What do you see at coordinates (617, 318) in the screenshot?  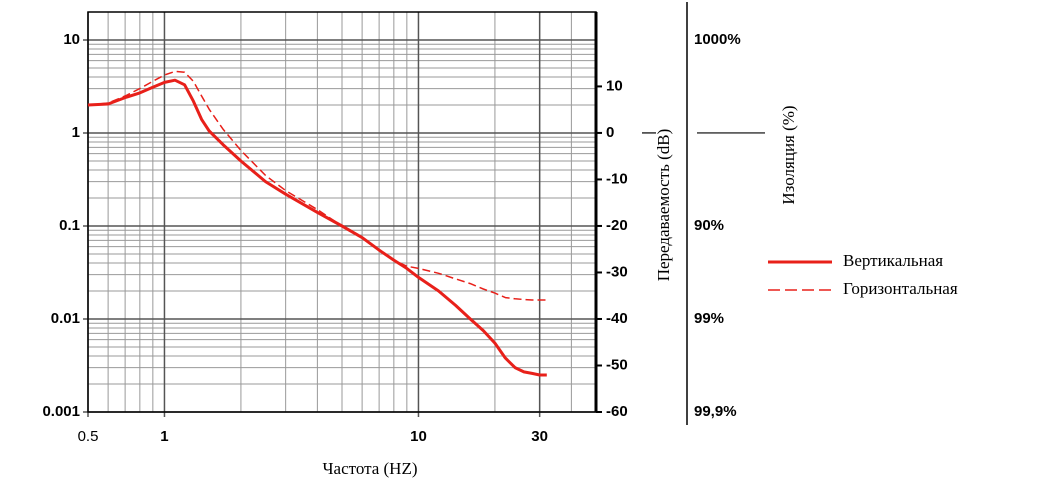 I see `y2-tick-label: -40` at bounding box center [617, 318].